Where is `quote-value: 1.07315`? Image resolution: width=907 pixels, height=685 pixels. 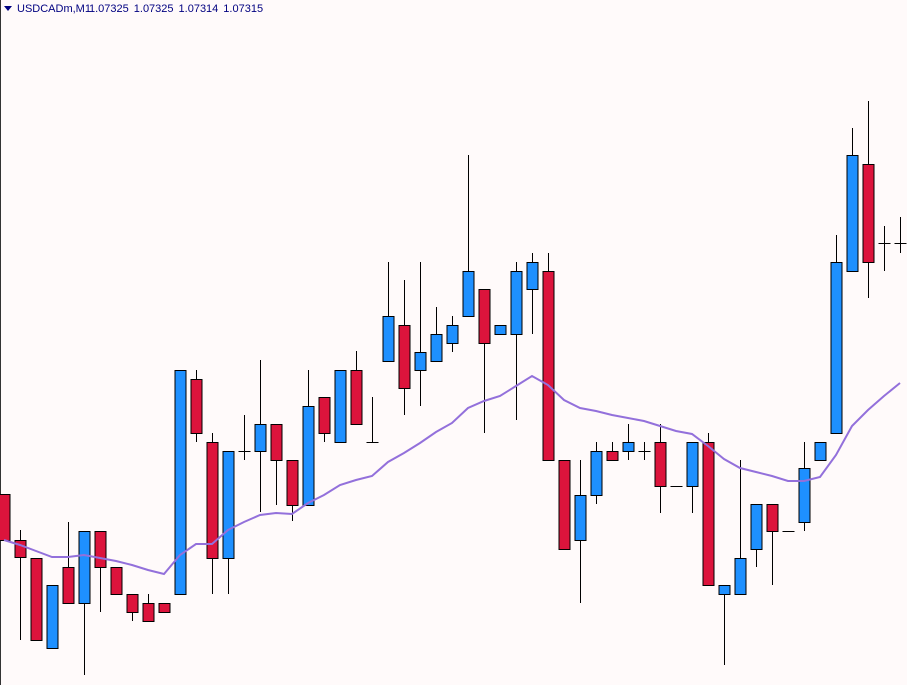 quote-value: 1.07315 is located at coordinates (243, 9).